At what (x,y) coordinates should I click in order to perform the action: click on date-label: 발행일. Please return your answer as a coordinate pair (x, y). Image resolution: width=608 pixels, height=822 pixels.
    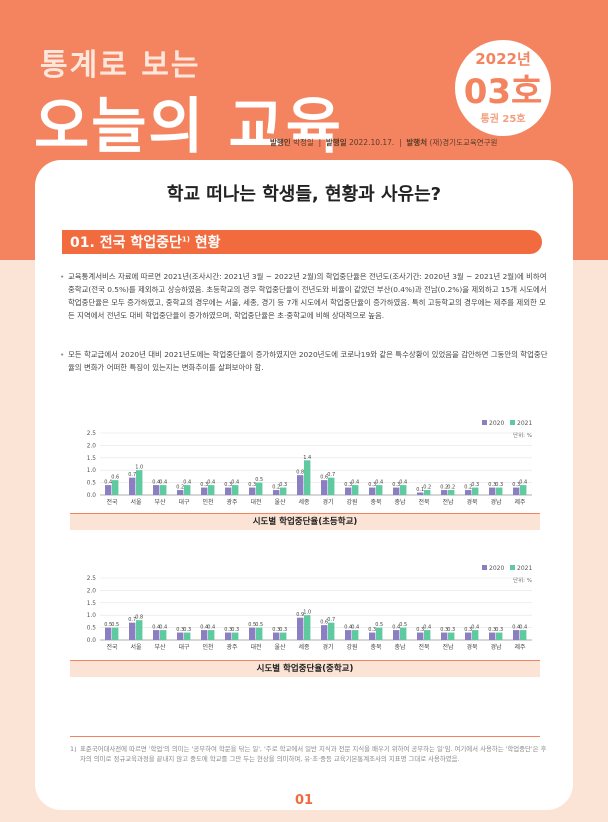
    Looking at the image, I should click on (336, 142).